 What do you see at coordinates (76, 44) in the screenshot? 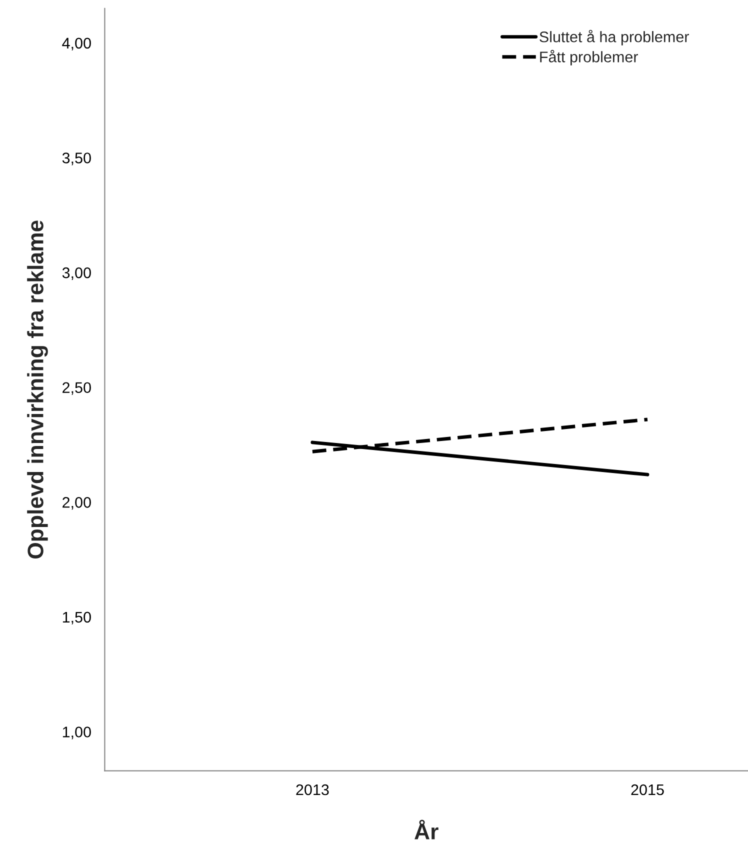
I see `y-tick-label: 4,00` at bounding box center [76, 44].